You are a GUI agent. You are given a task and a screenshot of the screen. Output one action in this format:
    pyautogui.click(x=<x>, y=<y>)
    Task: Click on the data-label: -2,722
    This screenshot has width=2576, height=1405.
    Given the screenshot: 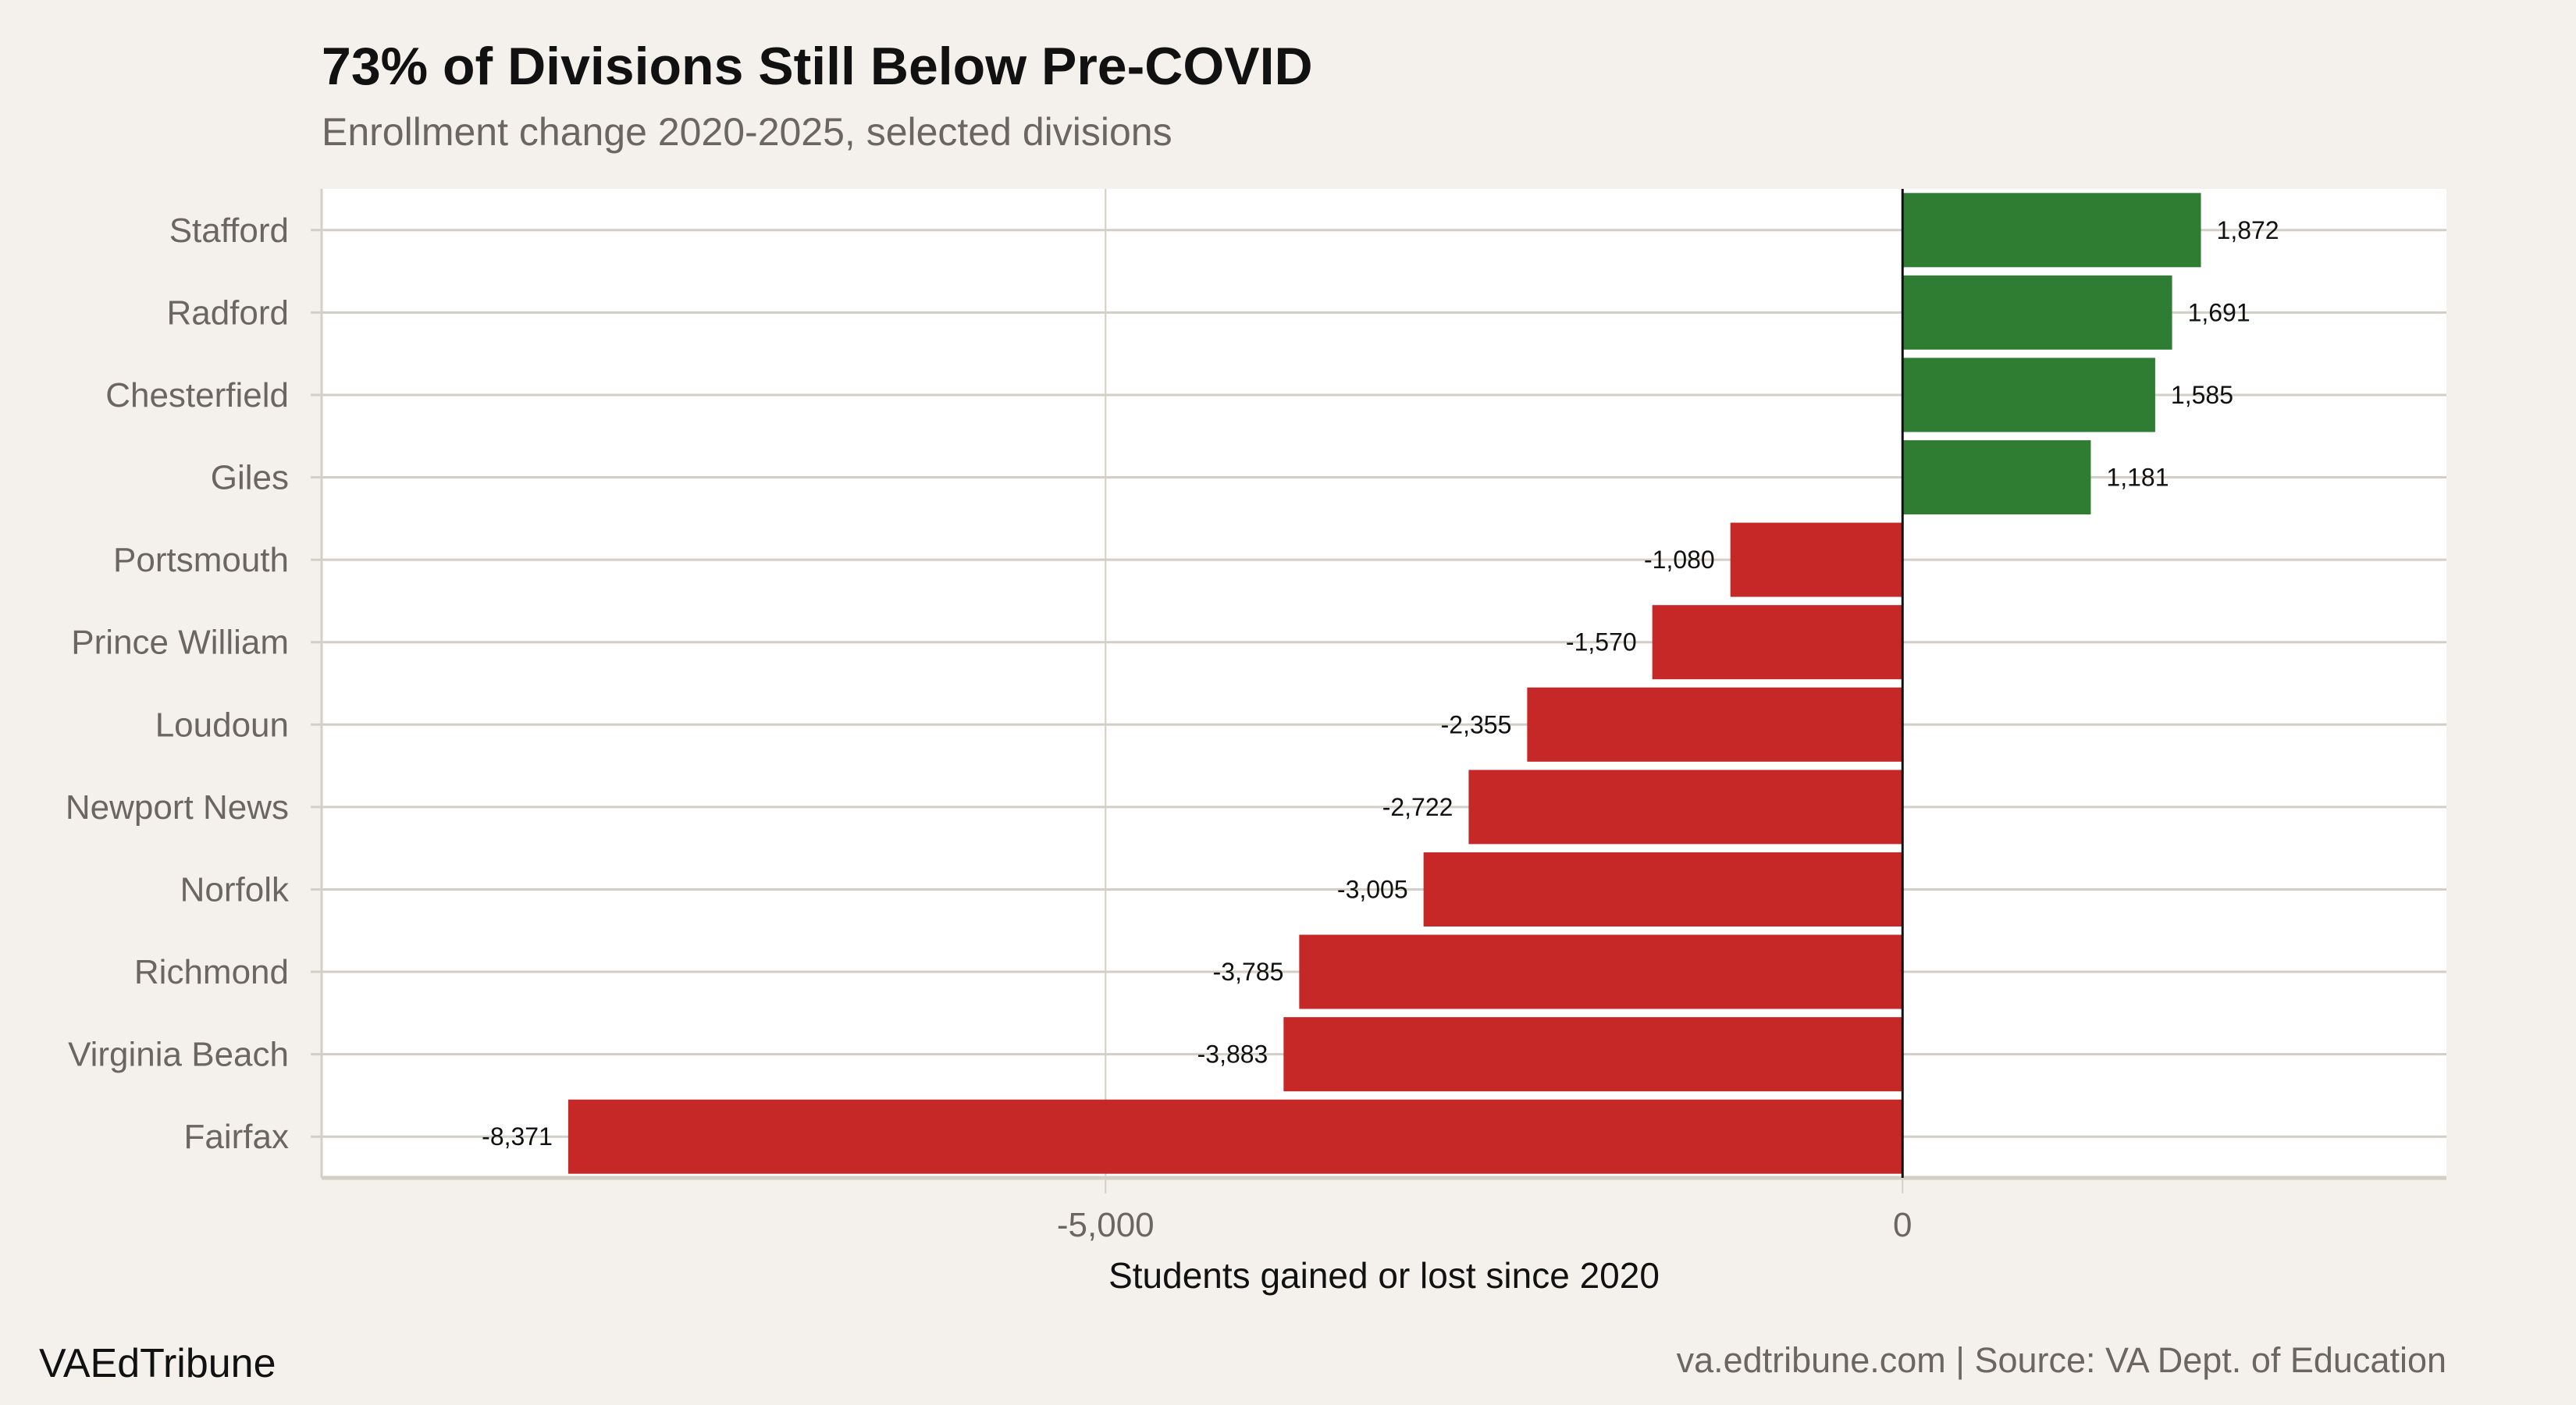 What is the action you would take?
    pyautogui.click(x=1417, y=807)
    